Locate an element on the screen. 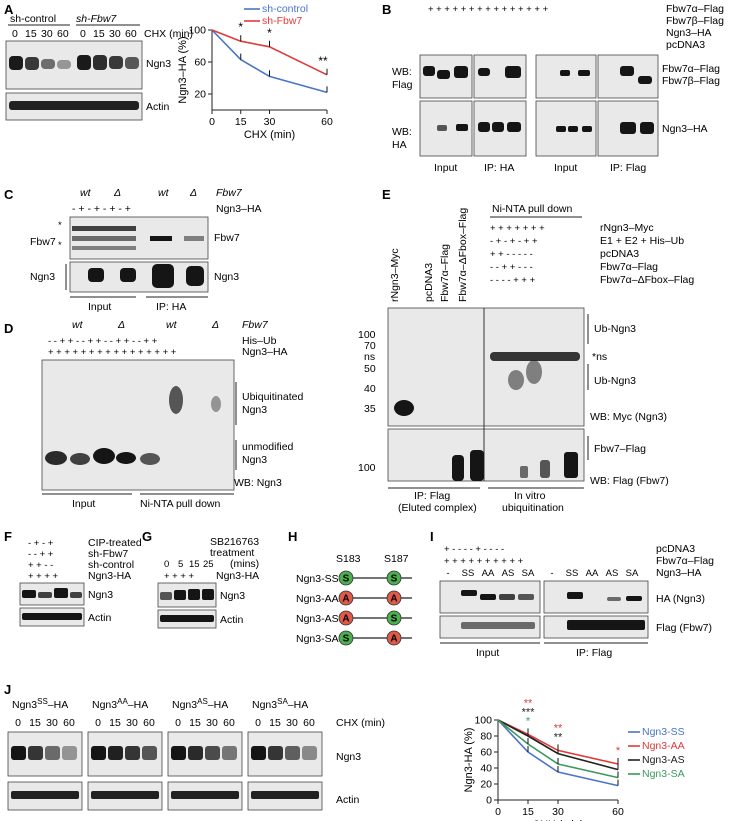  e-col: pcDNA3 is located at coordinates (429, 282).